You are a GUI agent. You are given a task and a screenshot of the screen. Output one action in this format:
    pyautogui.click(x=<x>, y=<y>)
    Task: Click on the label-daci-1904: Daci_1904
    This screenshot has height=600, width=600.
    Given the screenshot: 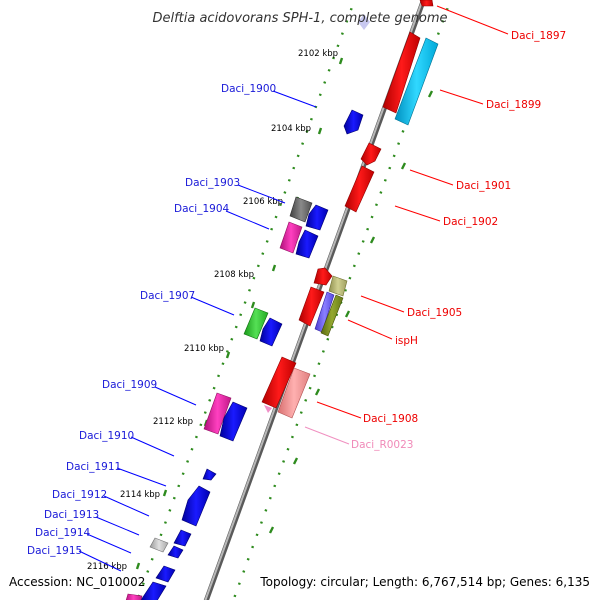 What is the action you would take?
    pyautogui.click(x=202, y=209)
    